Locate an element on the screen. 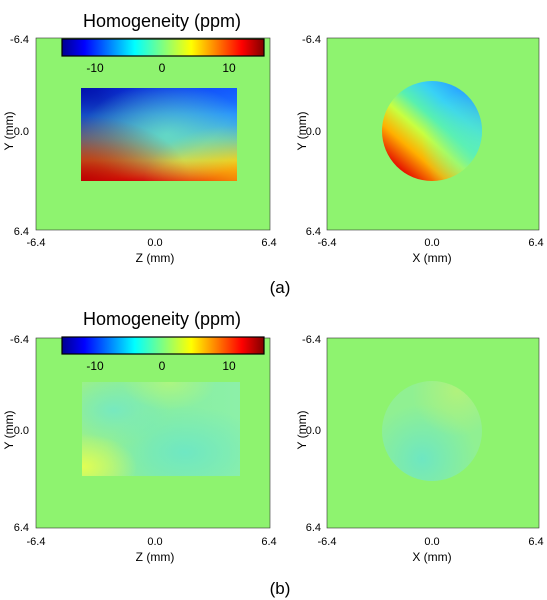 The width and height of the screenshot is (547, 600). colorbar-title-b: Homogeneity (ppm) is located at coordinates (162, 319).